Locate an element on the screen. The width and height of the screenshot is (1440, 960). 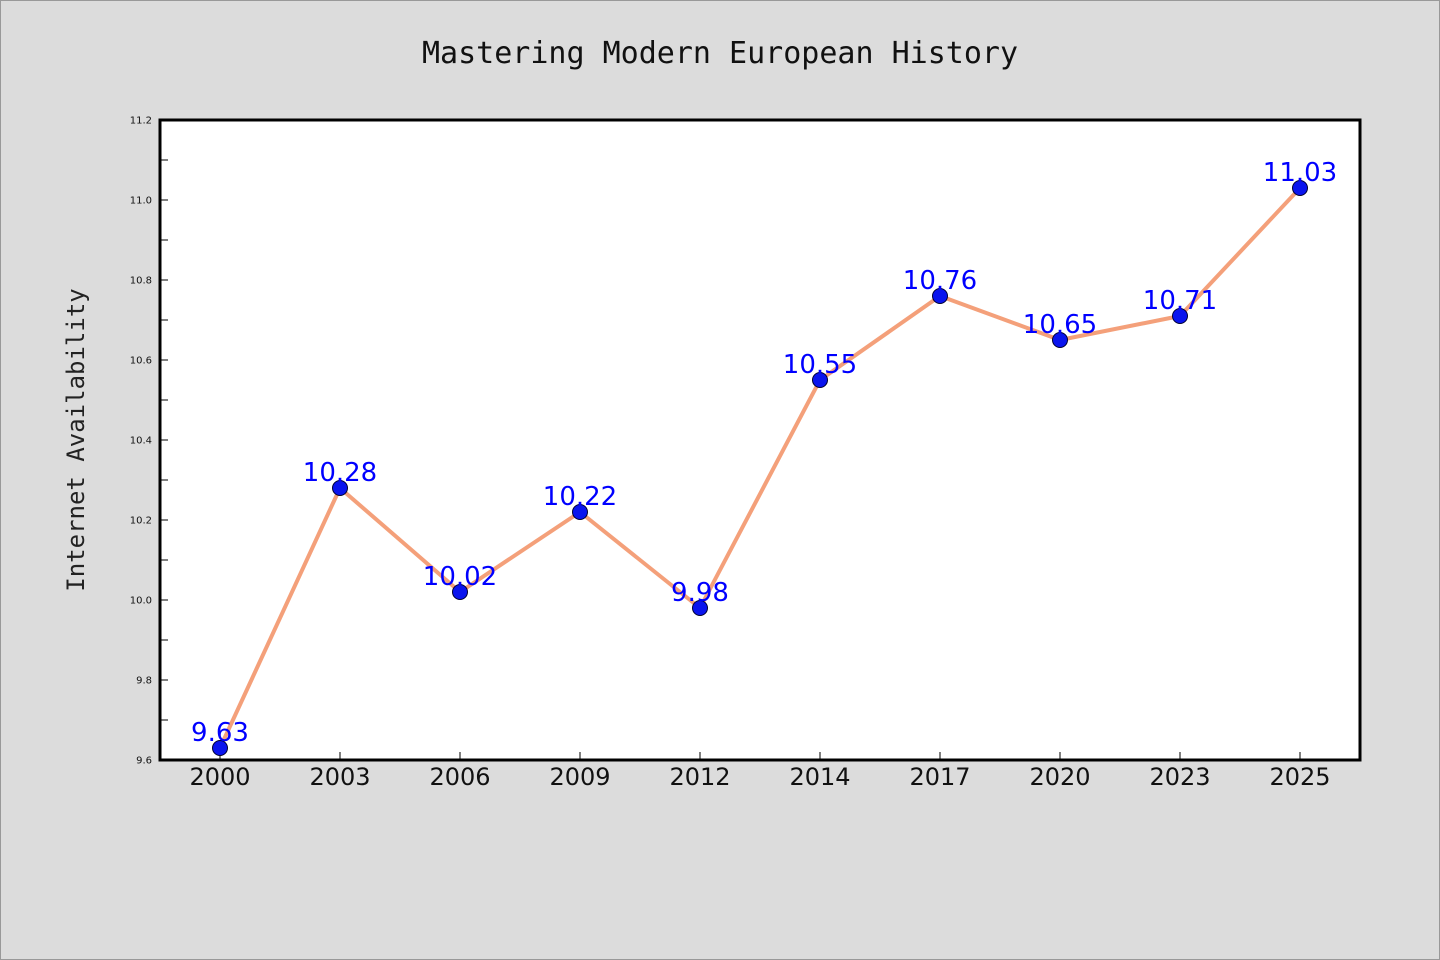
y-tick-label: 9.6 is located at coordinates (144, 761).